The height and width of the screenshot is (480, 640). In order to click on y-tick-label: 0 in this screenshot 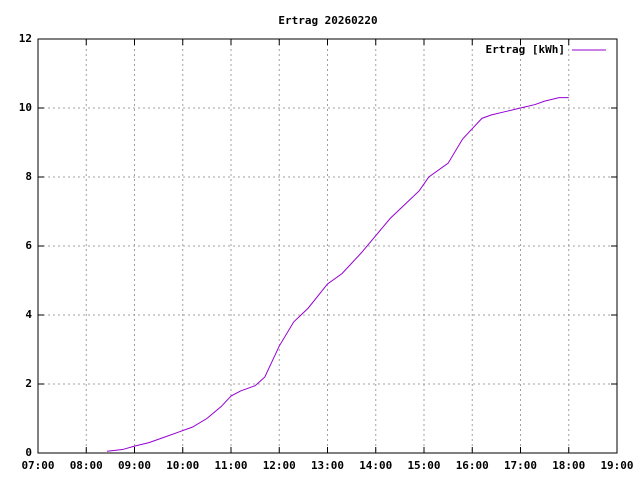, I will do `click(28, 452)`.